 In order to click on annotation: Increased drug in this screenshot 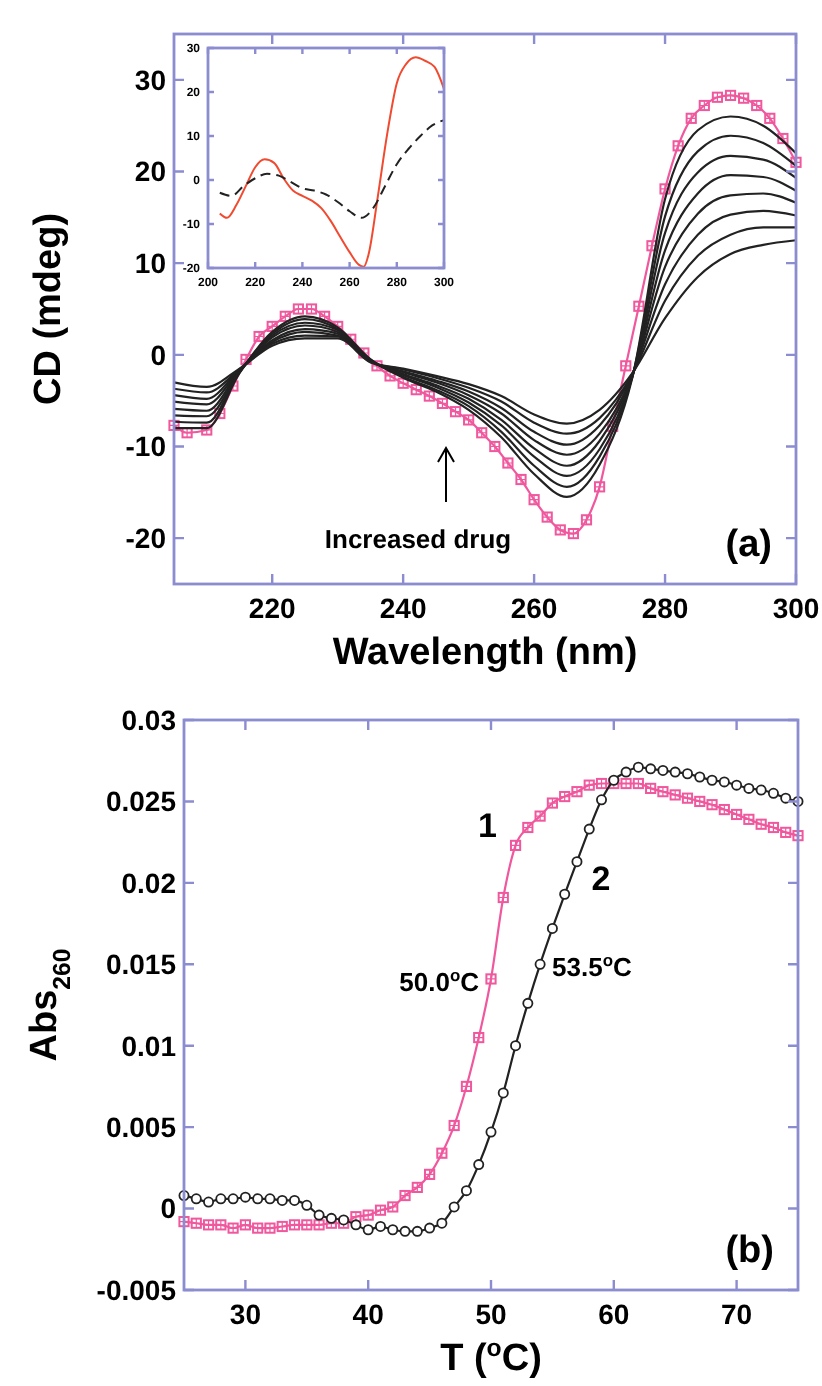, I will do `click(418, 539)`.